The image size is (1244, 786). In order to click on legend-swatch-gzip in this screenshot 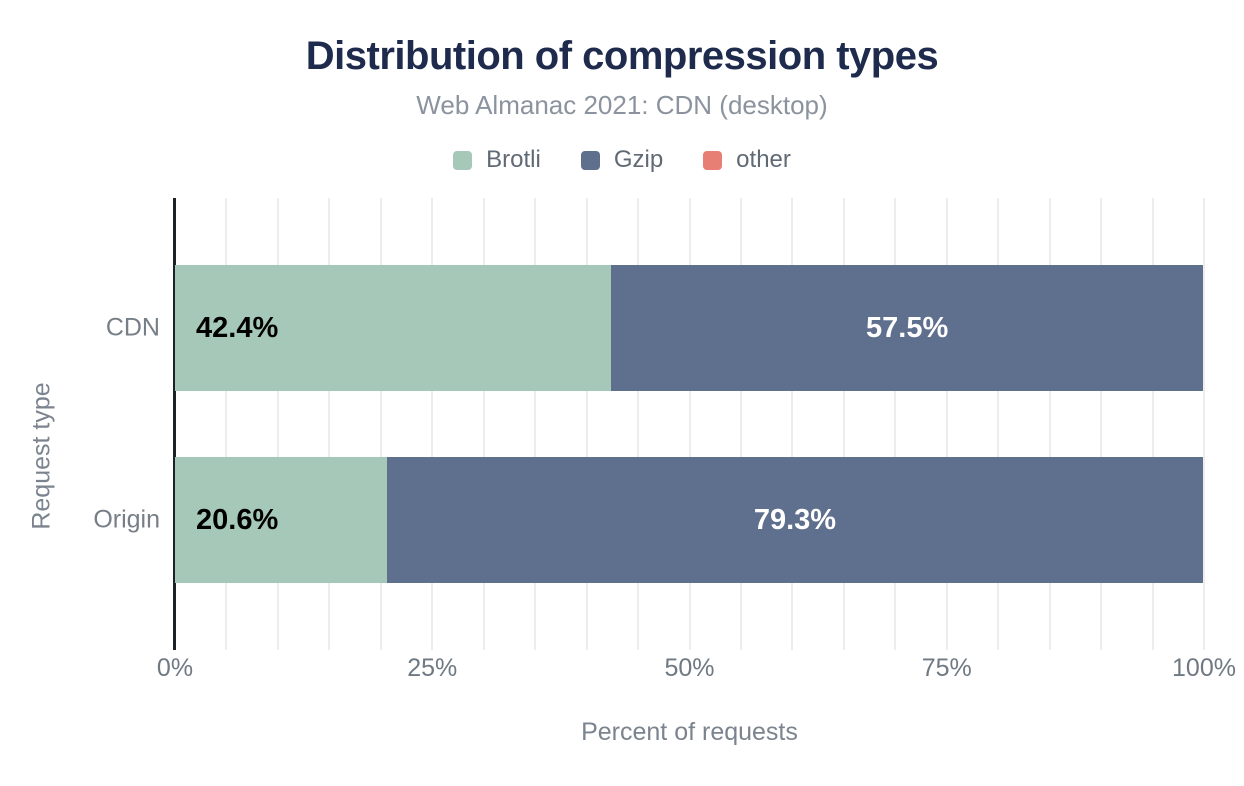, I will do `click(590, 160)`.